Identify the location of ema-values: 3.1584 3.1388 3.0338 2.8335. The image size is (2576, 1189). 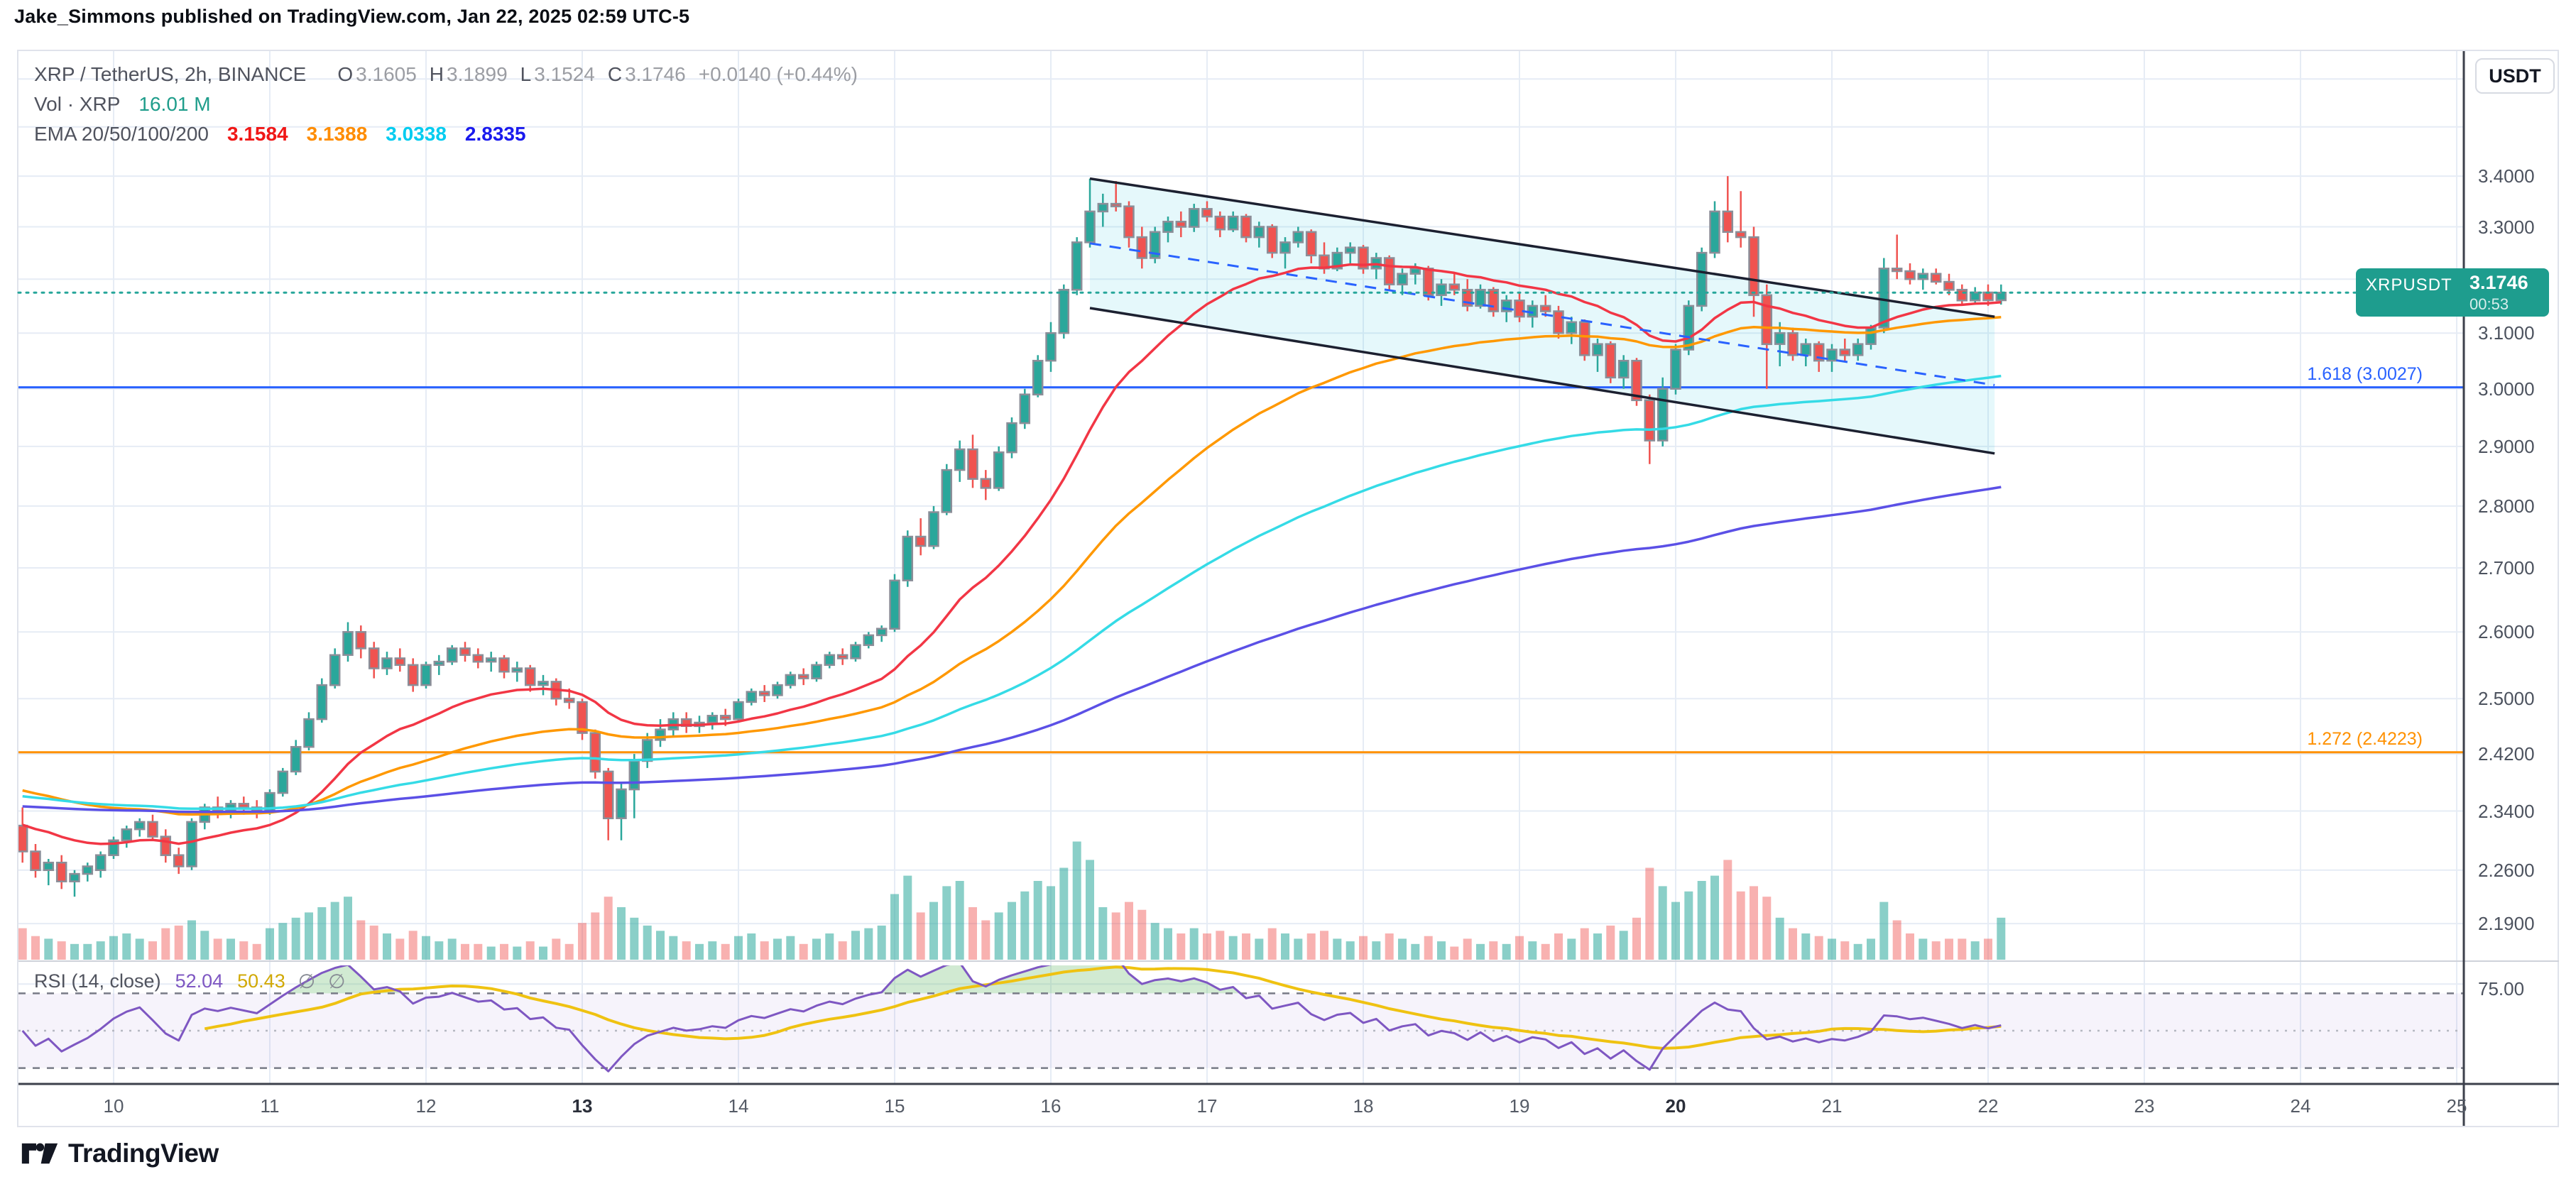
(367, 134).